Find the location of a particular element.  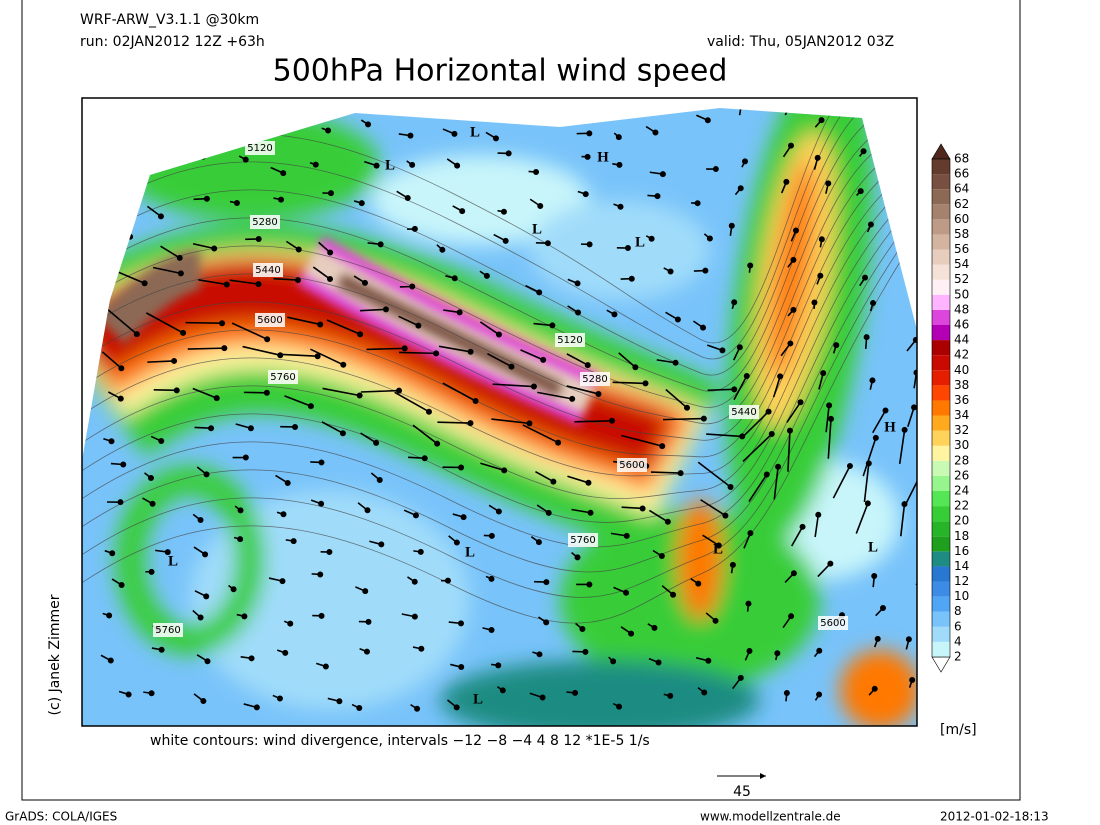

colorbar-label: 44 is located at coordinates (961, 340).